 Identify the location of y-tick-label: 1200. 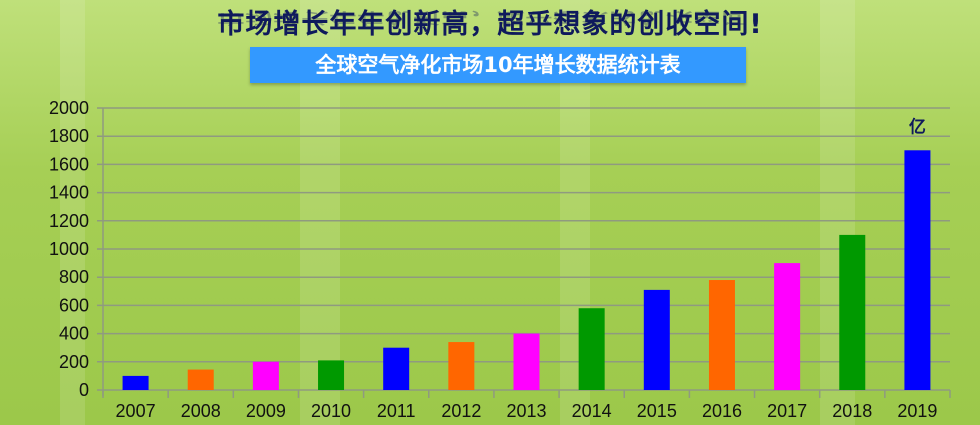
(69, 221).